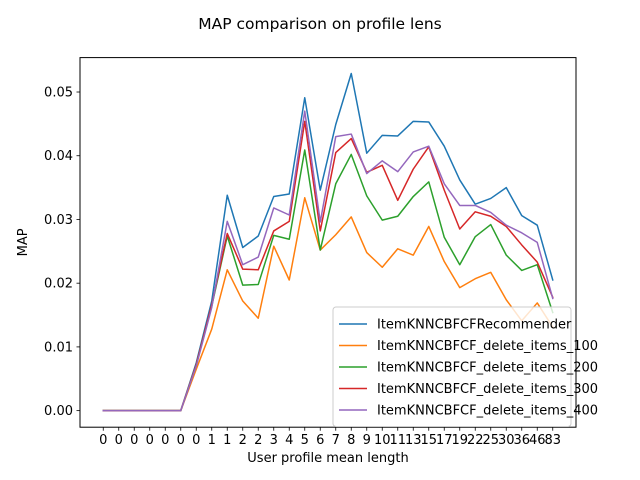  Describe the element at coordinates (274, 440) in the screenshot. I see `x-tick-label: 3` at that location.